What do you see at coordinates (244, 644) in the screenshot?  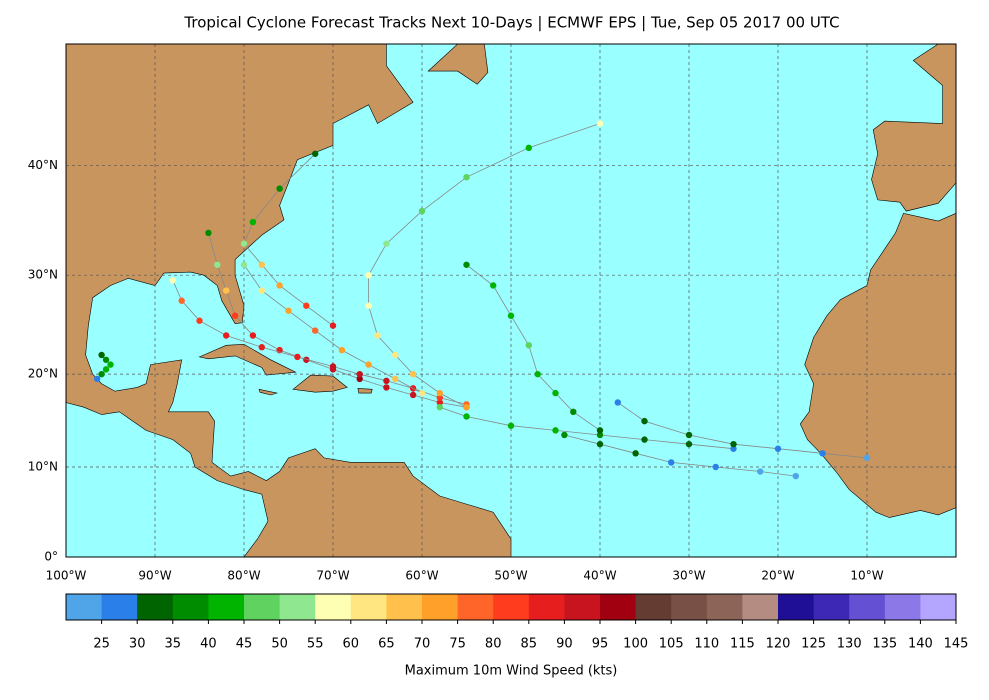 I see `colorbar-tick-label: 45` at bounding box center [244, 644].